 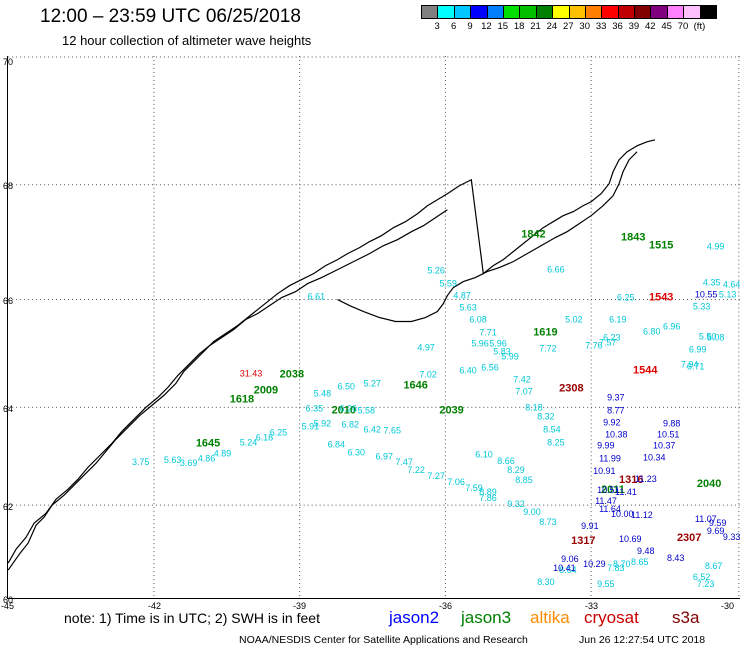 What do you see at coordinates (630, 539) in the screenshot?
I see `wave-height-label: 10.69` at bounding box center [630, 539].